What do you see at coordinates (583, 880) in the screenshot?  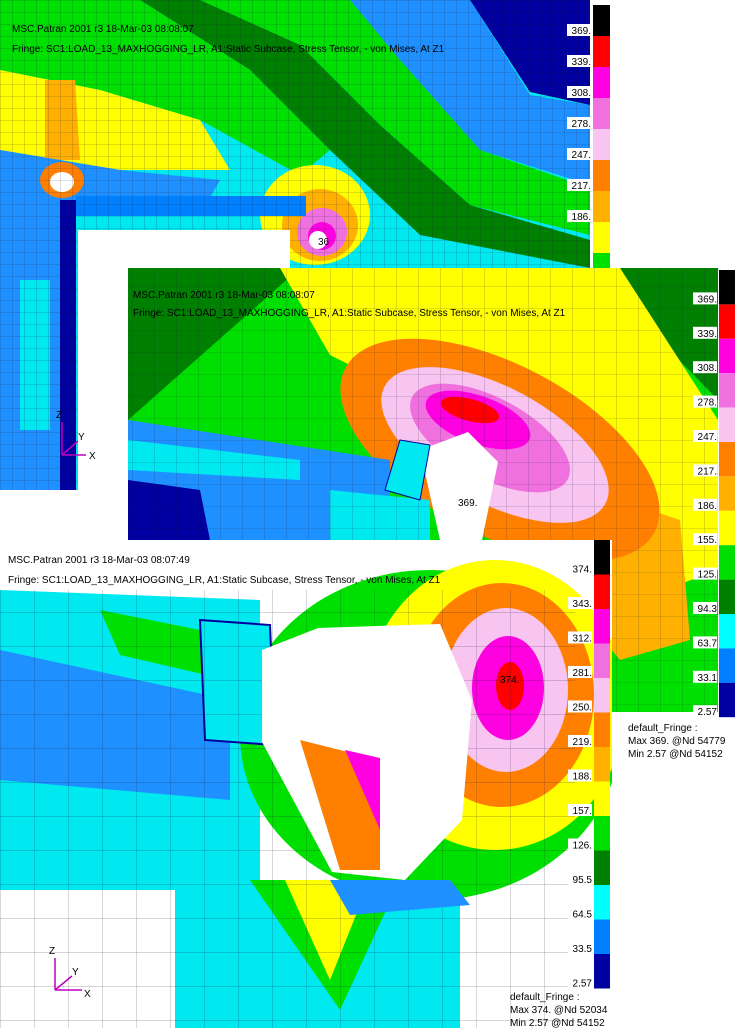 I see `legend-label: 95.5` at bounding box center [583, 880].